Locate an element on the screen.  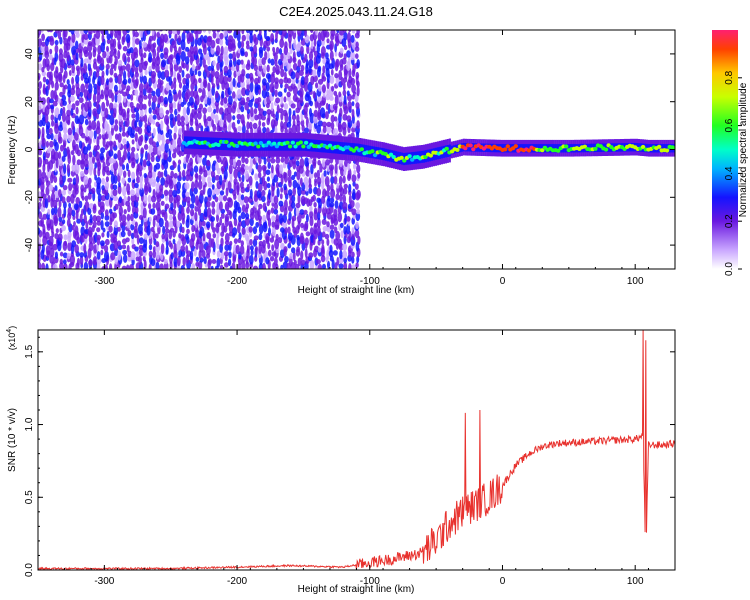
svg-text: (x104) is located at coordinates (11, 338).